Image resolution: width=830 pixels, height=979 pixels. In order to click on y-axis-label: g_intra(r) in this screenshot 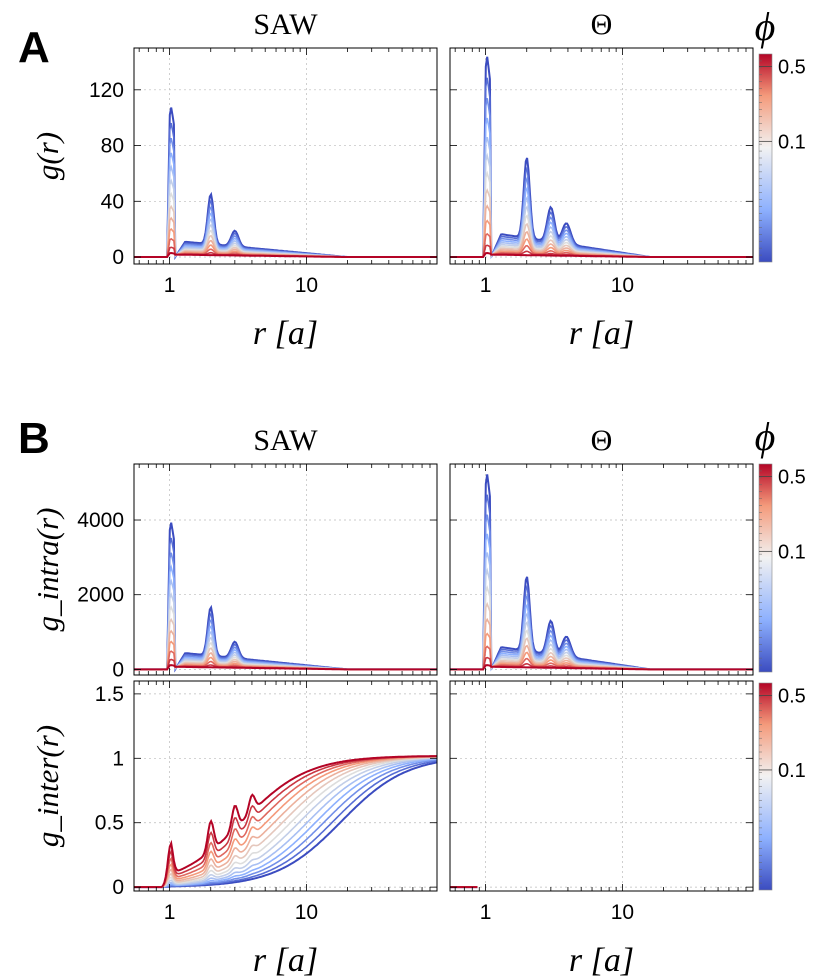, I will do `click(47, 570)`.